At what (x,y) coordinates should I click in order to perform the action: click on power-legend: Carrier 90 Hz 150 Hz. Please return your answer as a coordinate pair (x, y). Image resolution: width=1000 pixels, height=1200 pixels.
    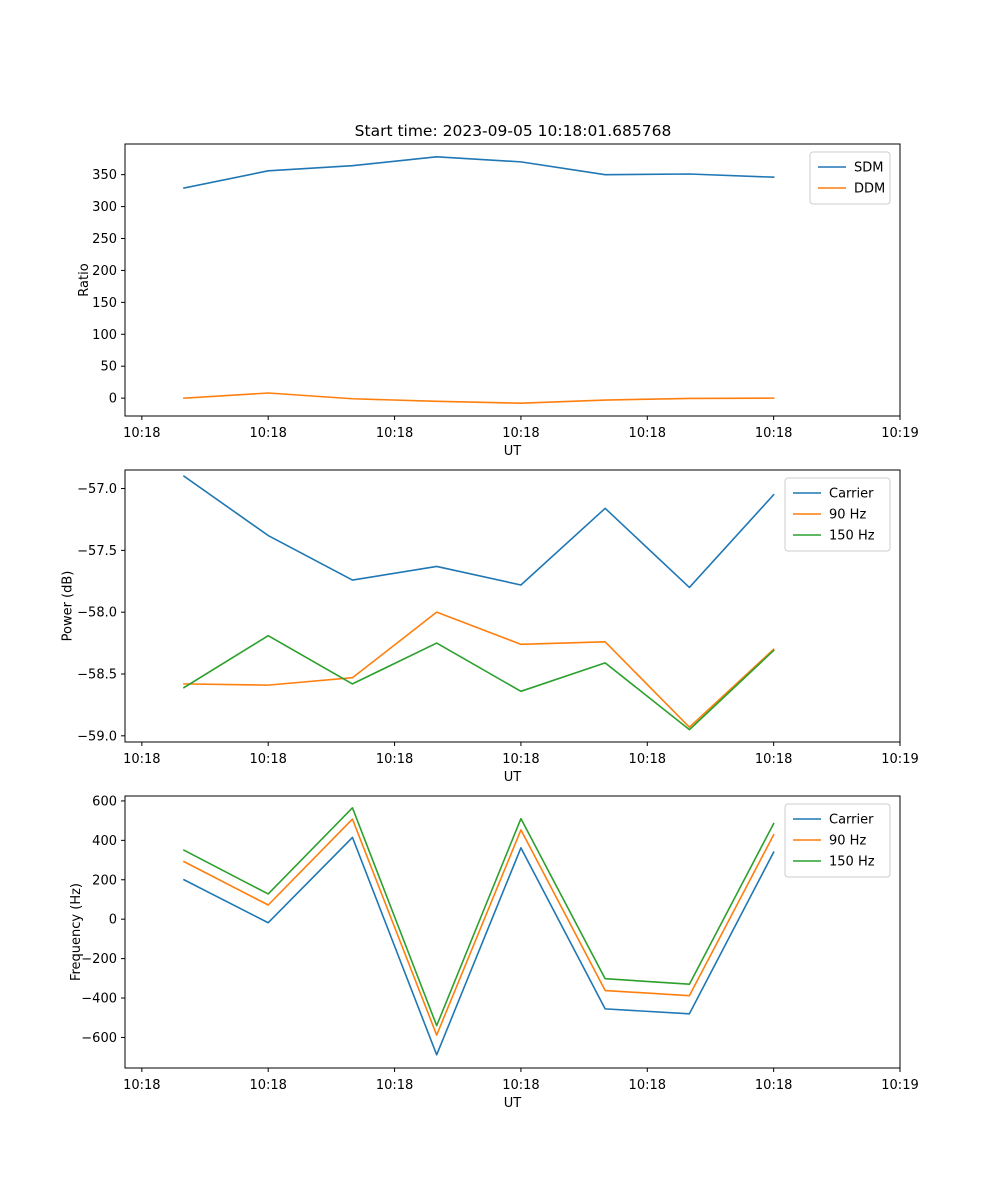
    Looking at the image, I should click on (837, 514).